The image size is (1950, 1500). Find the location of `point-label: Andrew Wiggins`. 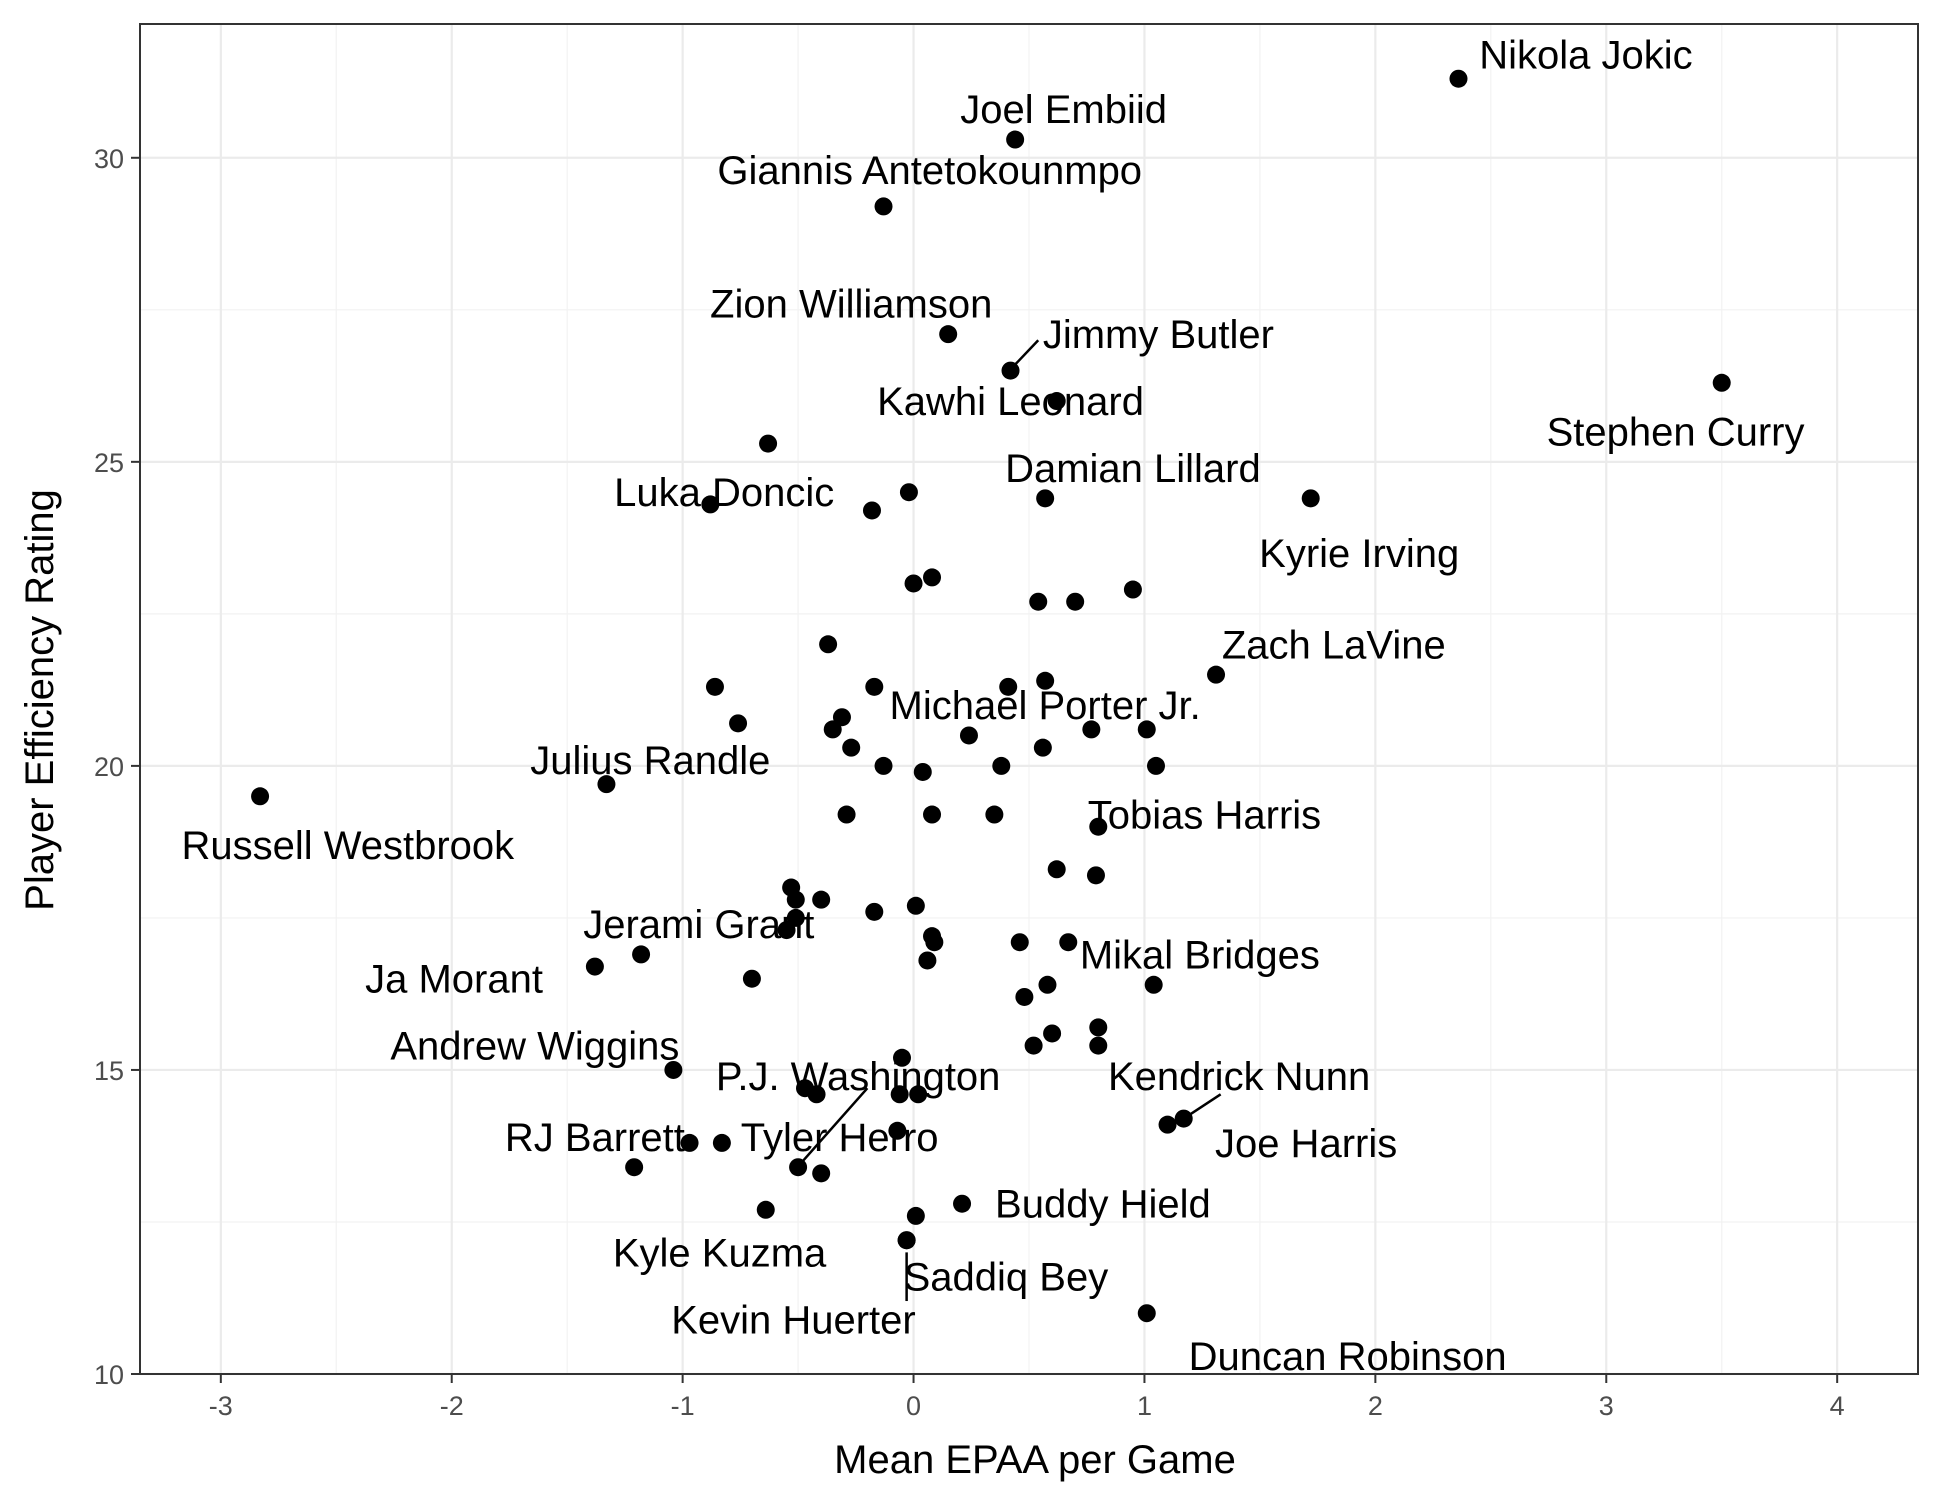

point-label: Andrew Wiggins is located at coordinates (534, 1047).